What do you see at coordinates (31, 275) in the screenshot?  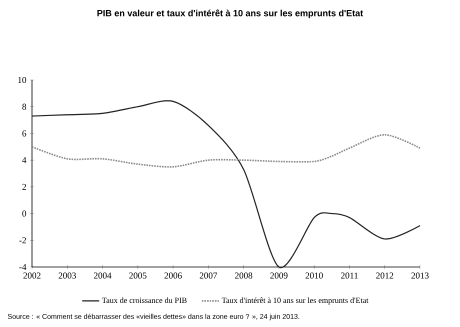 I see `x-tick-label: 2002` at bounding box center [31, 275].